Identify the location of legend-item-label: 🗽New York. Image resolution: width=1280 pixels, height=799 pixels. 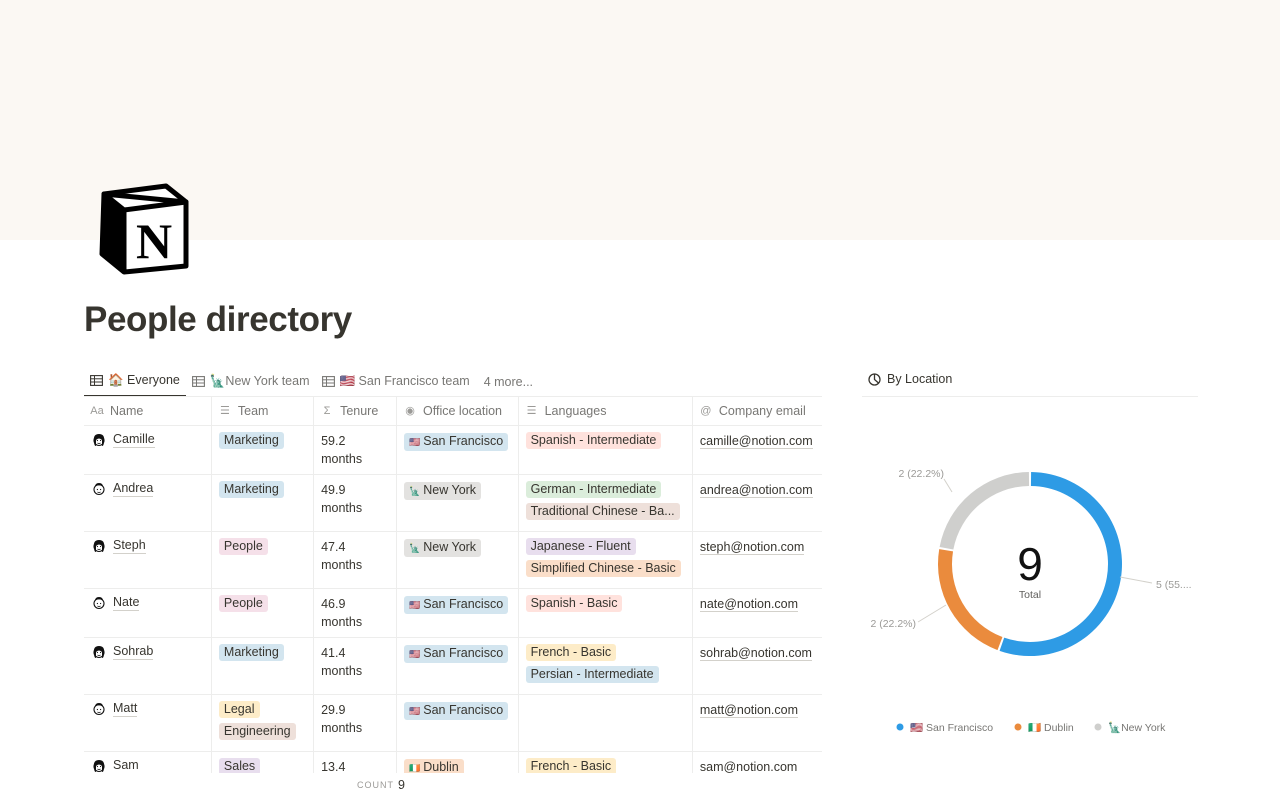
(1137, 727).